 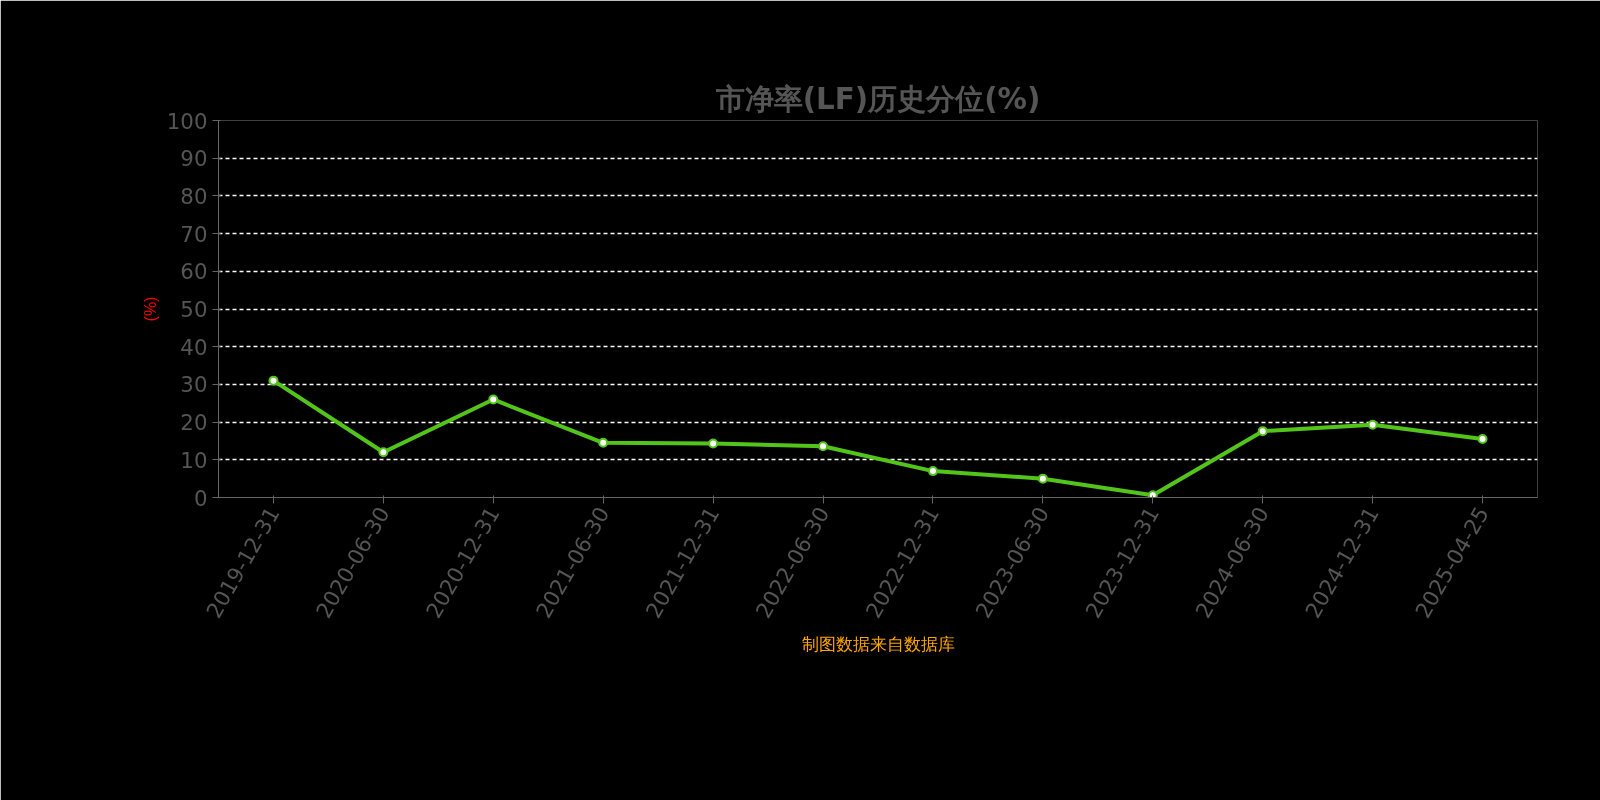 I want to click on text: 制图数据来自数据库, so click(x=878, y=643).